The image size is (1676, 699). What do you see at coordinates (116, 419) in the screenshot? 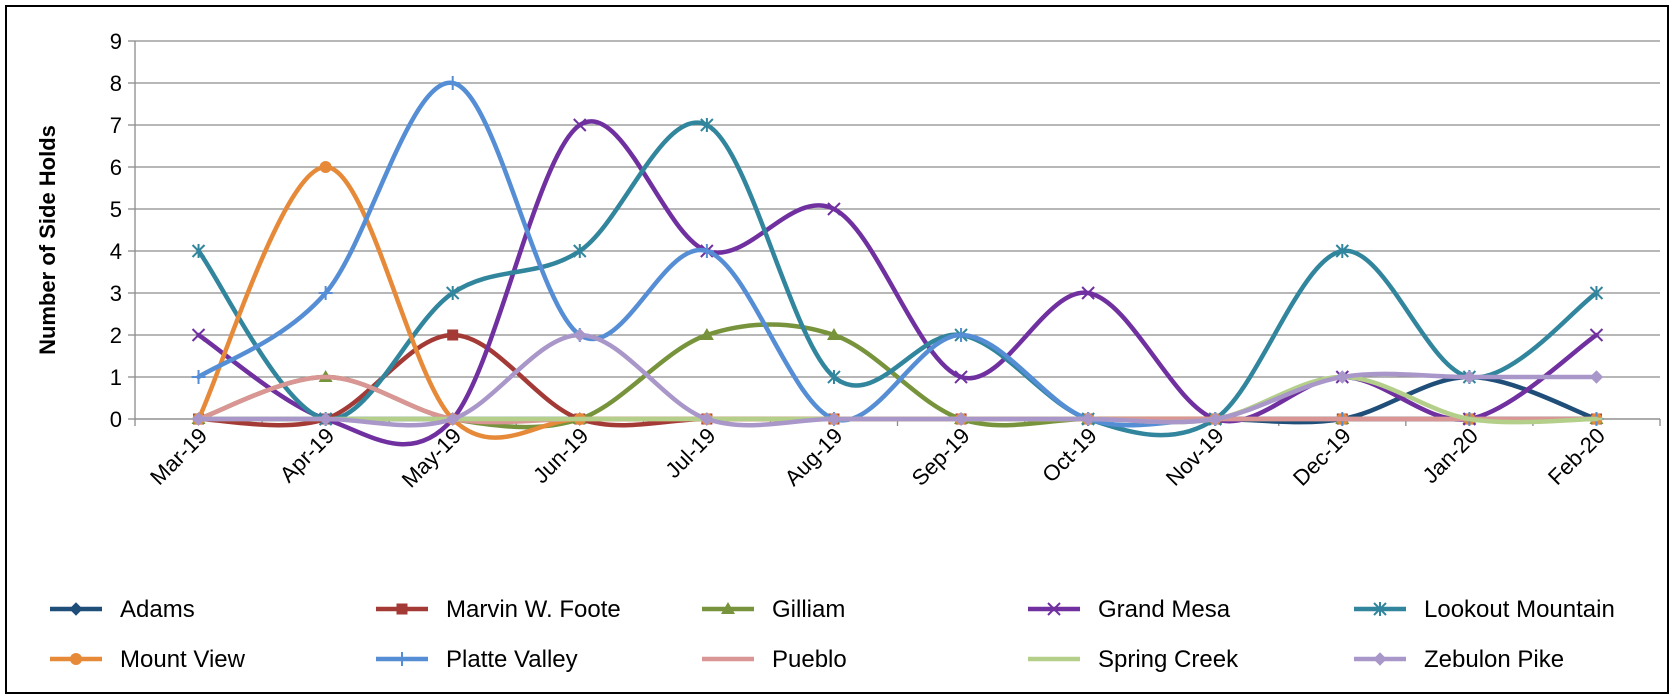
I see `y-tick-label: 0` at bounding box center [116, 419].